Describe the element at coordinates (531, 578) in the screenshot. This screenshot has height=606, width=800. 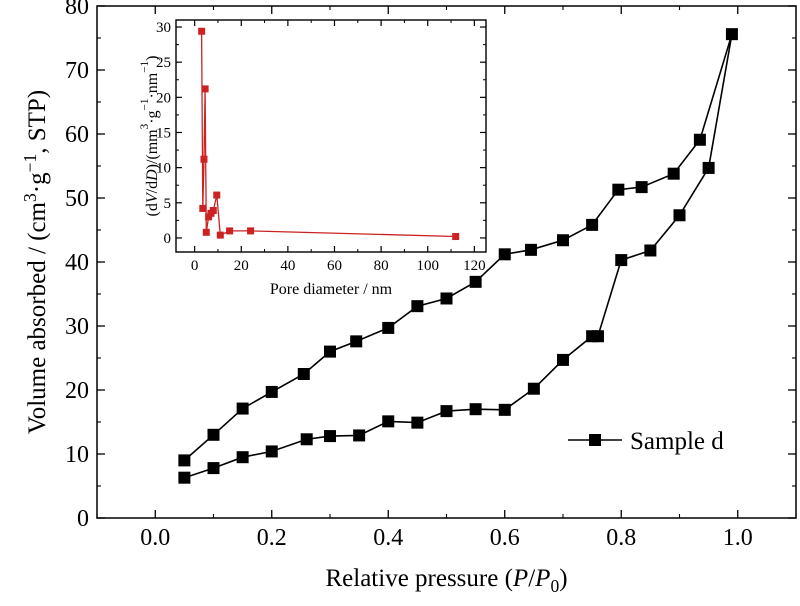
I see `x-axis-title-part: /` at that location.